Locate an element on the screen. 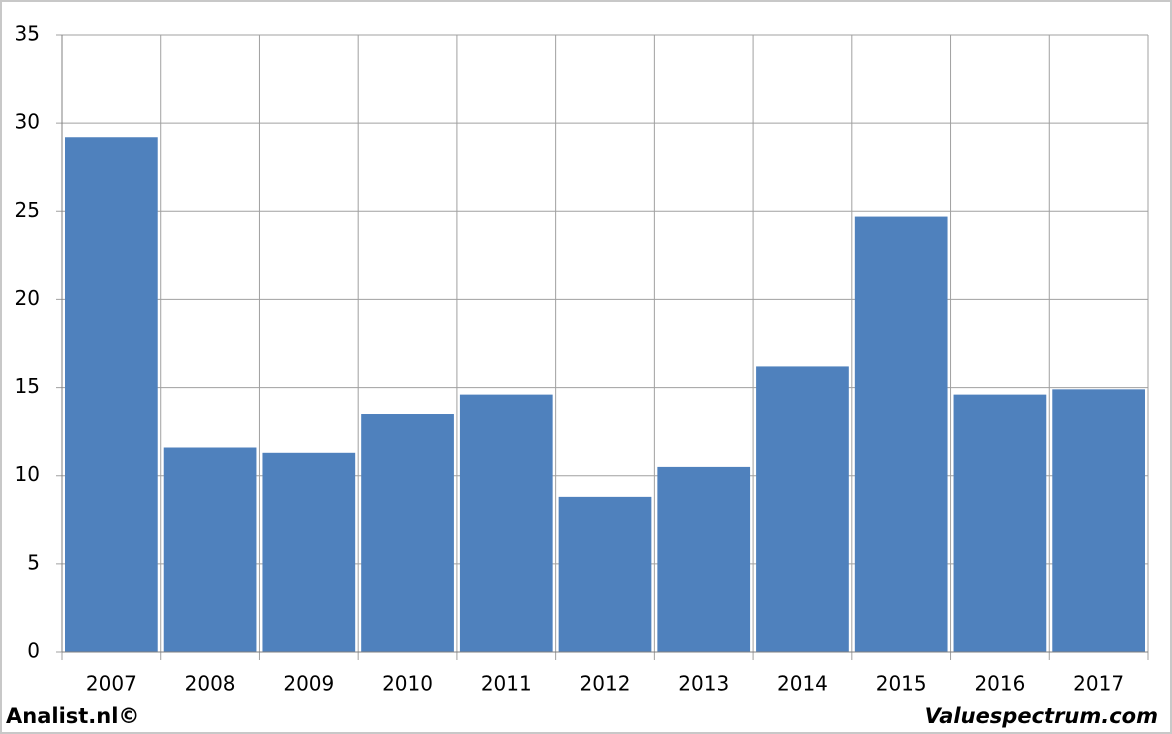 The height and width of the screenshot is (734, 1172). y-tick-label: 30 is located at coordinates (27, 122).